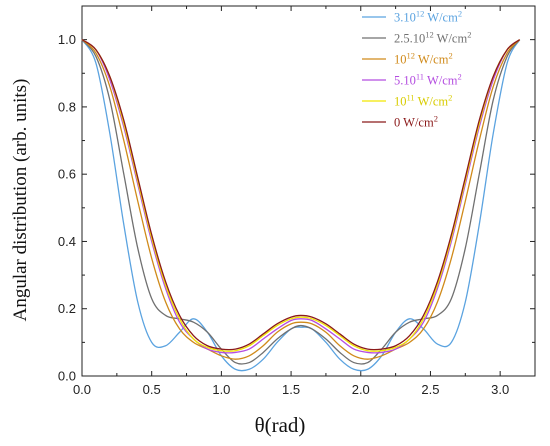  What do you see at coordinates (416, 122) in the screenshot?
I see `legend-label-5: 0 W/cm2` at bounding box center [416, 122].